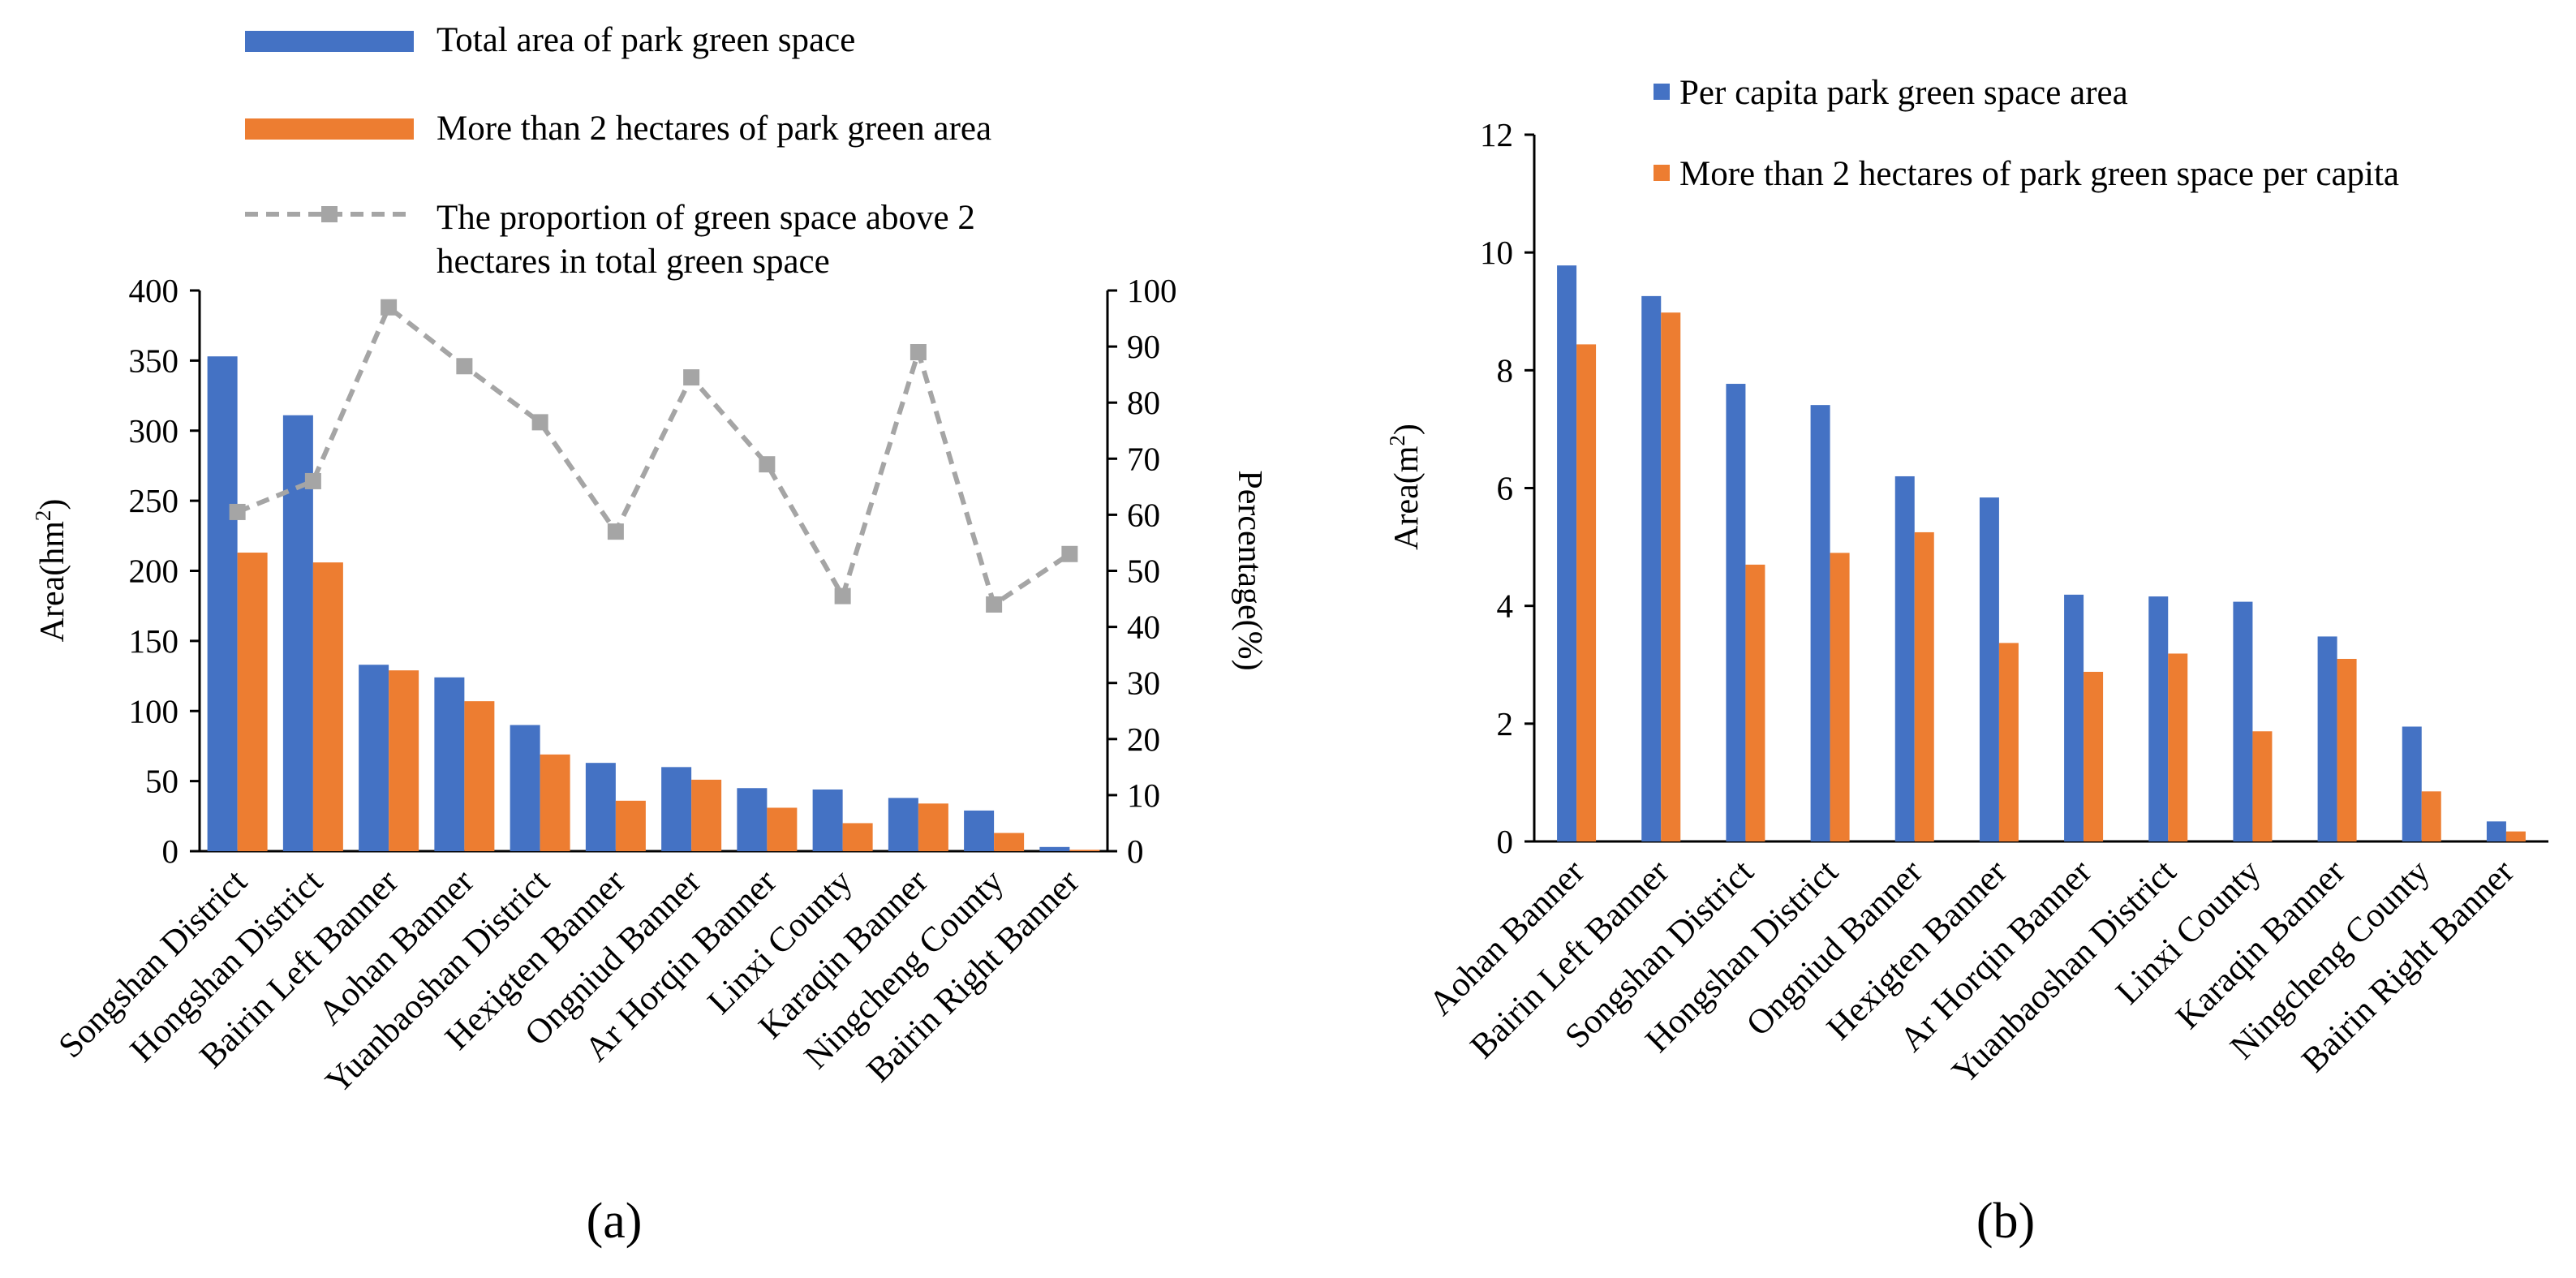 The width and height of the screenshot is (2576, 1278). Describe the element at coordinates (327, 706) in the screenshot. I see `bar-a-over-2ha-hongshan-district` at that location.